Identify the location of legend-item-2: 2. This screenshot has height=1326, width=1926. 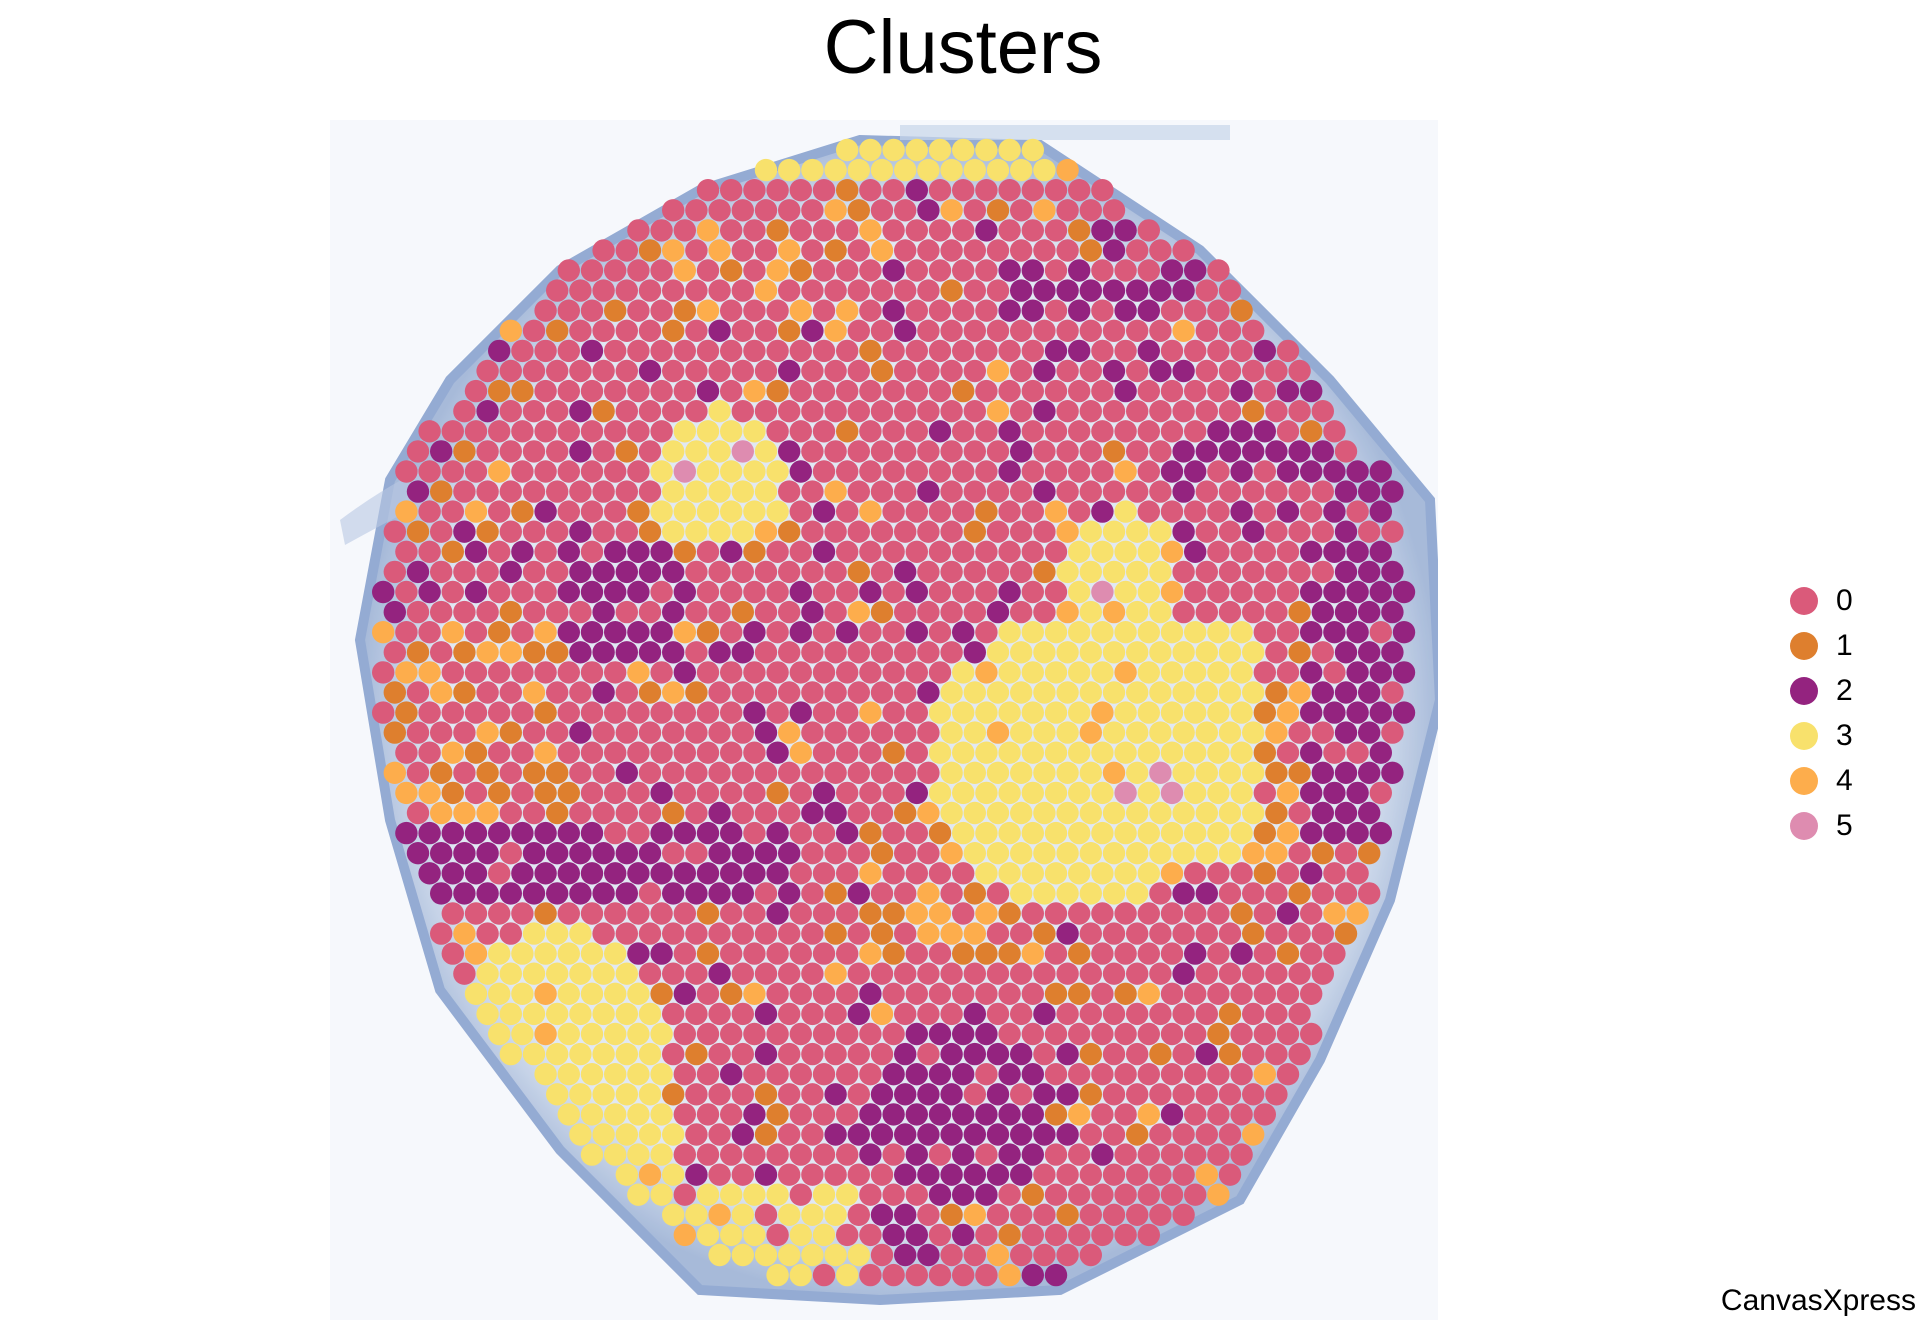
(1821, 690).